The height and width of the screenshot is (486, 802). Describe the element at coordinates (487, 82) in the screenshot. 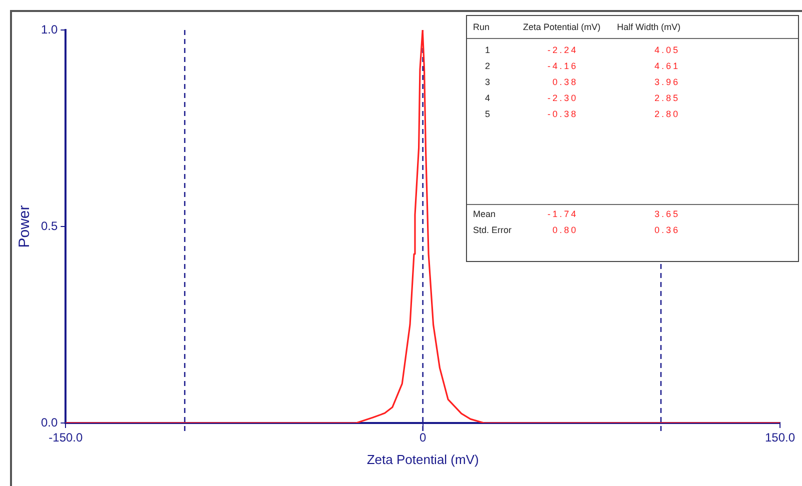

I see `annotation: 3` at that location.